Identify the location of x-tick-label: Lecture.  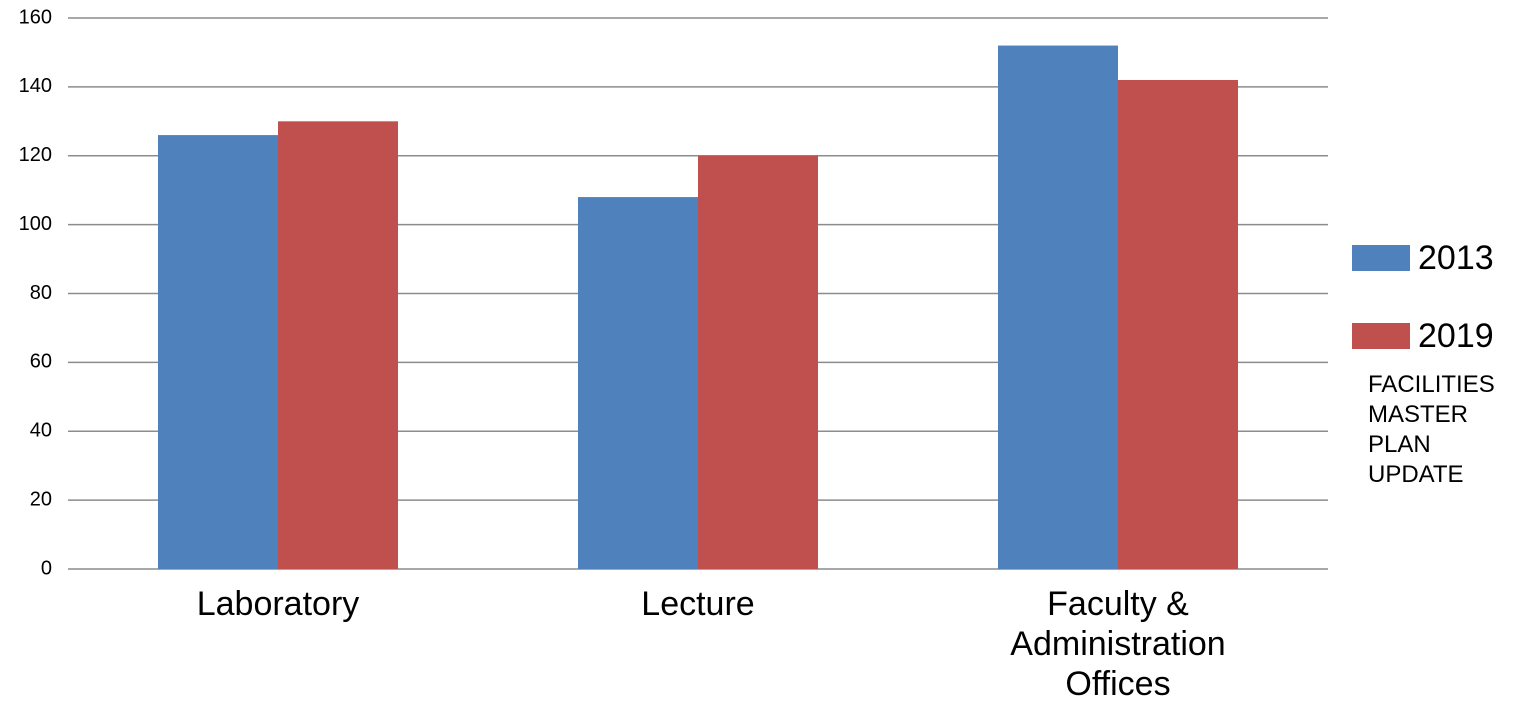
(698, 604).